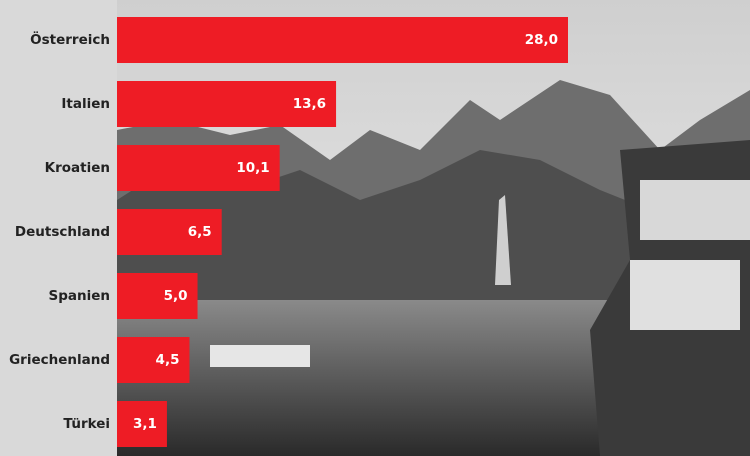 Image resolution: width=750 pixels, height=456 pixels. What do you see at coordinates (59, 360) in the screenshot?
I see `category-label: Griechenland` at bounding box center [59, 360].